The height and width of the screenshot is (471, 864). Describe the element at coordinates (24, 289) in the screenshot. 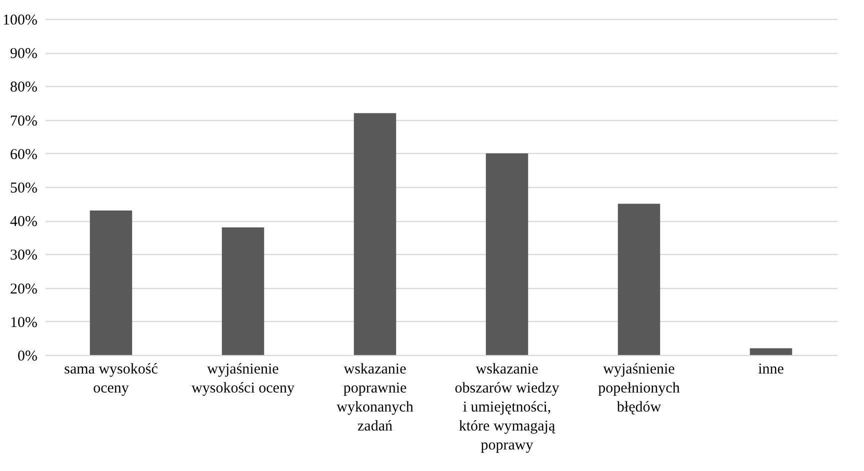

I see `y-tick-label: 20%` at that location.